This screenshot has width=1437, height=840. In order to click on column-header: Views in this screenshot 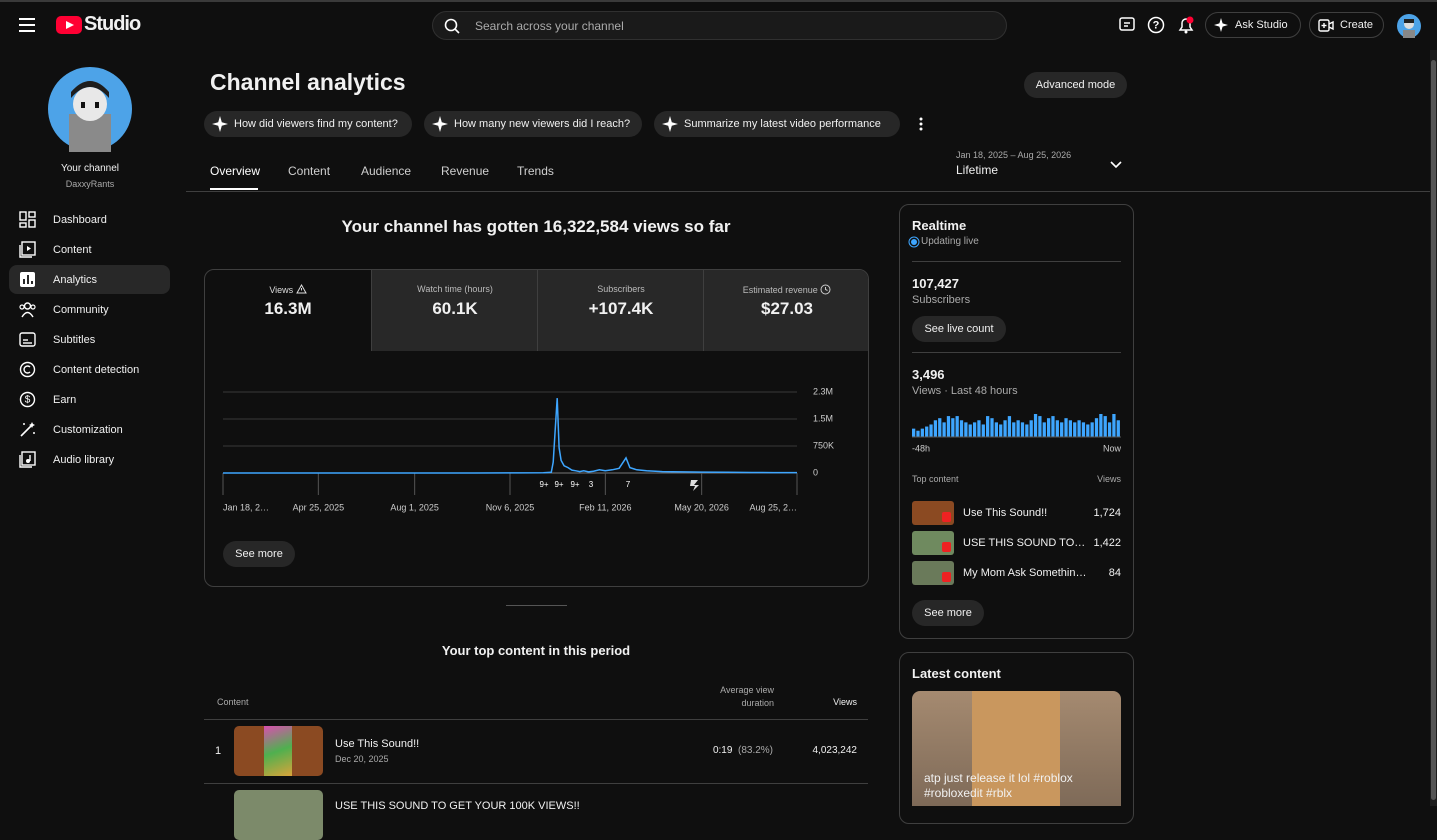, I will do `click(845, 702)`.